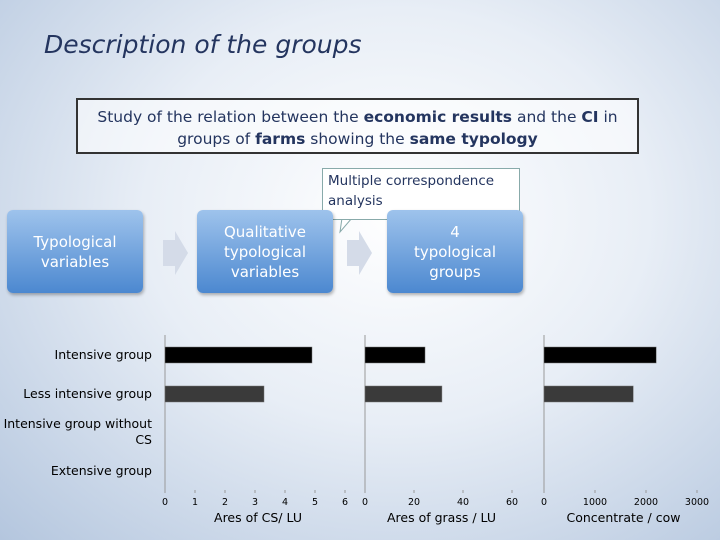  I want to click on x-tick-label: 5, so click(315, 502).